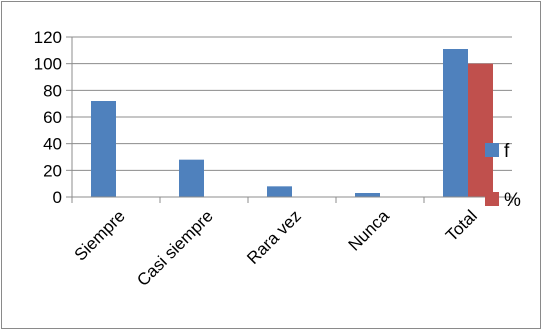 Image resolution: width=543 pixels, height=331 pixels. Describe the element at coordinates (52, 144) in the screenshot. I see `y-tick-label: 40` at that location.